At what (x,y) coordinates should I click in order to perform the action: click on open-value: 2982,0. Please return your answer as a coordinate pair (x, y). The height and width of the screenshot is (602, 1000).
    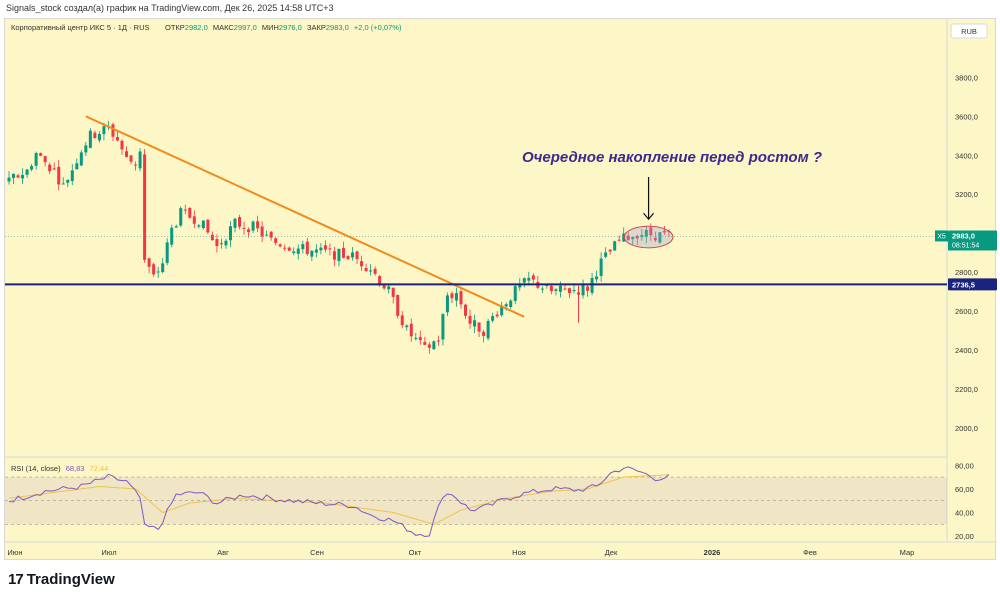
    Looking at the image, I should click on (196, 27).